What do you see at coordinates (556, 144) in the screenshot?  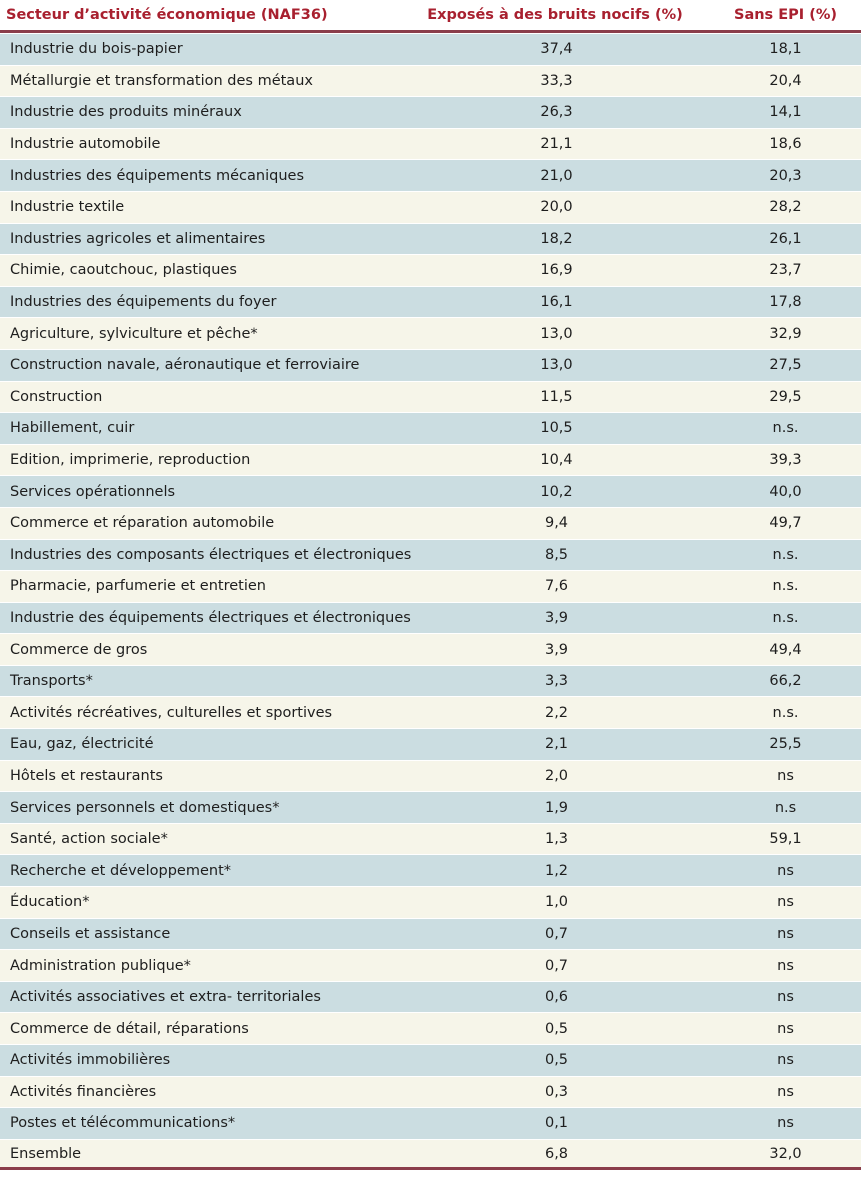 I see `cell-exposed: 21,1` at bounding box center [556, 144].